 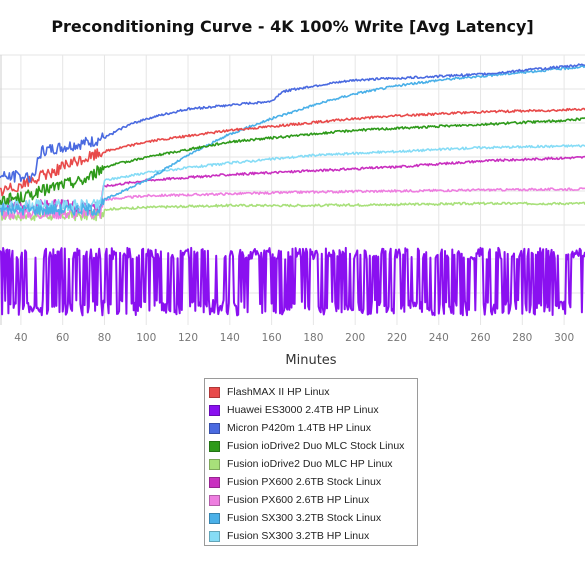 I want to click on legend-item: Fusion SX300 3.2TB HP Linux, so click(x=313, y=536).